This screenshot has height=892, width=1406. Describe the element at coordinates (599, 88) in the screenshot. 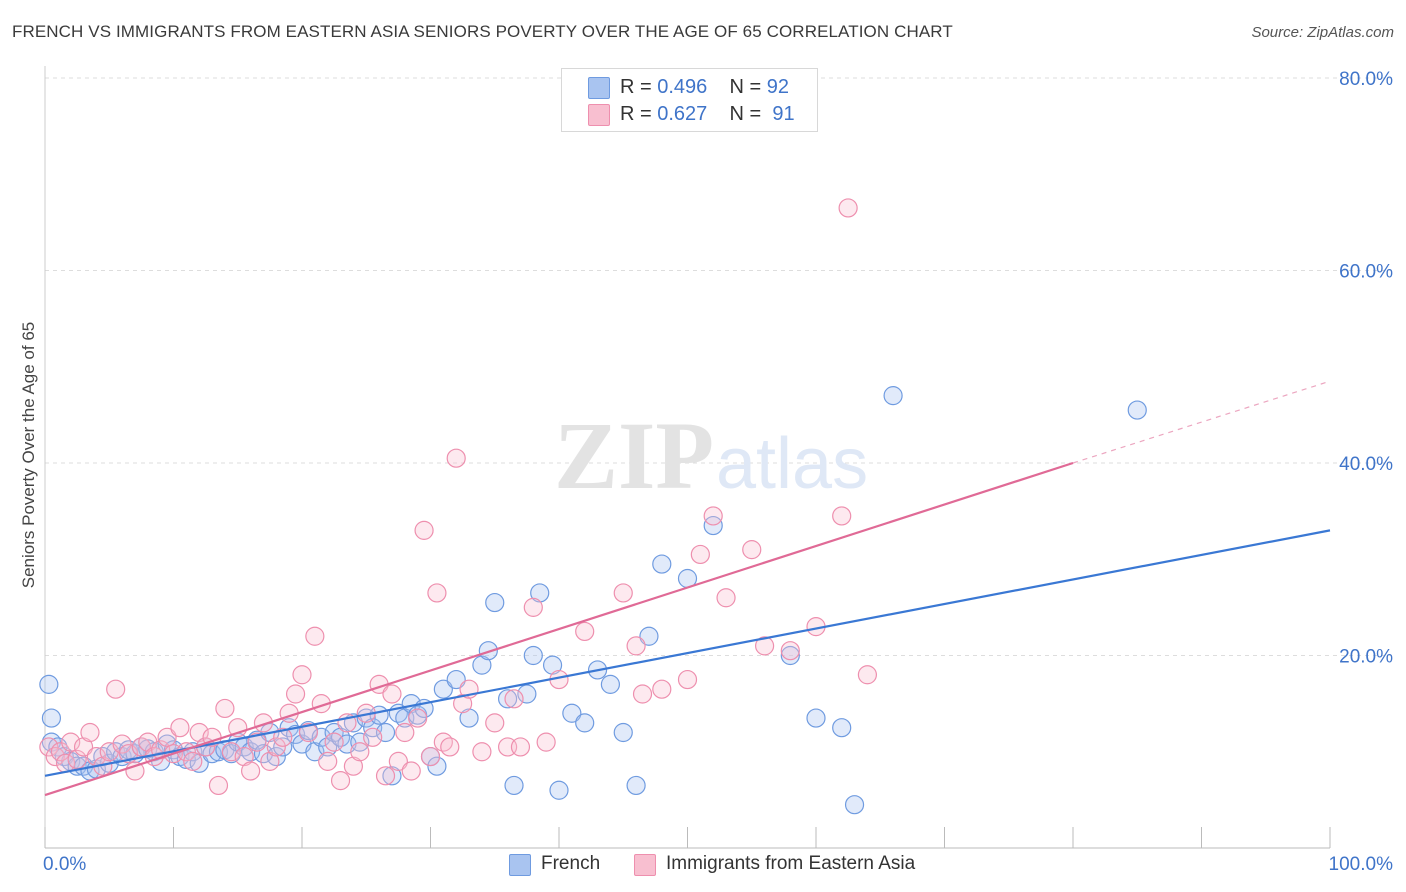

I see `legend-swatch-french` at that location.